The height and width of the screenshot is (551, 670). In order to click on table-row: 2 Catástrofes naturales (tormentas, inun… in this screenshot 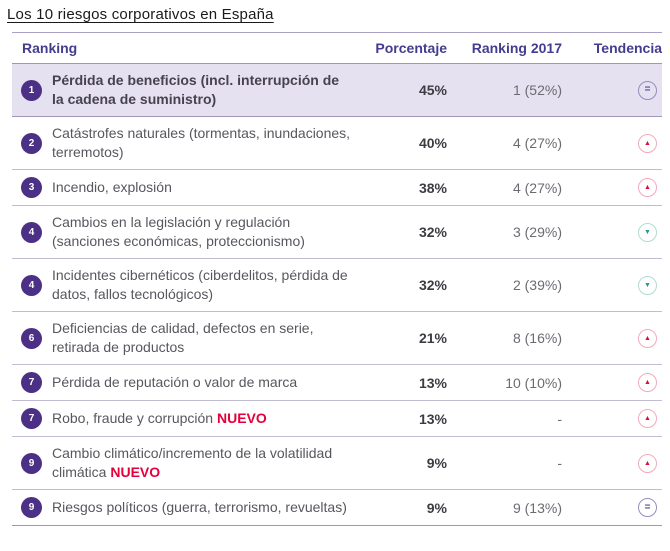, I will do `click(337, 143)`.